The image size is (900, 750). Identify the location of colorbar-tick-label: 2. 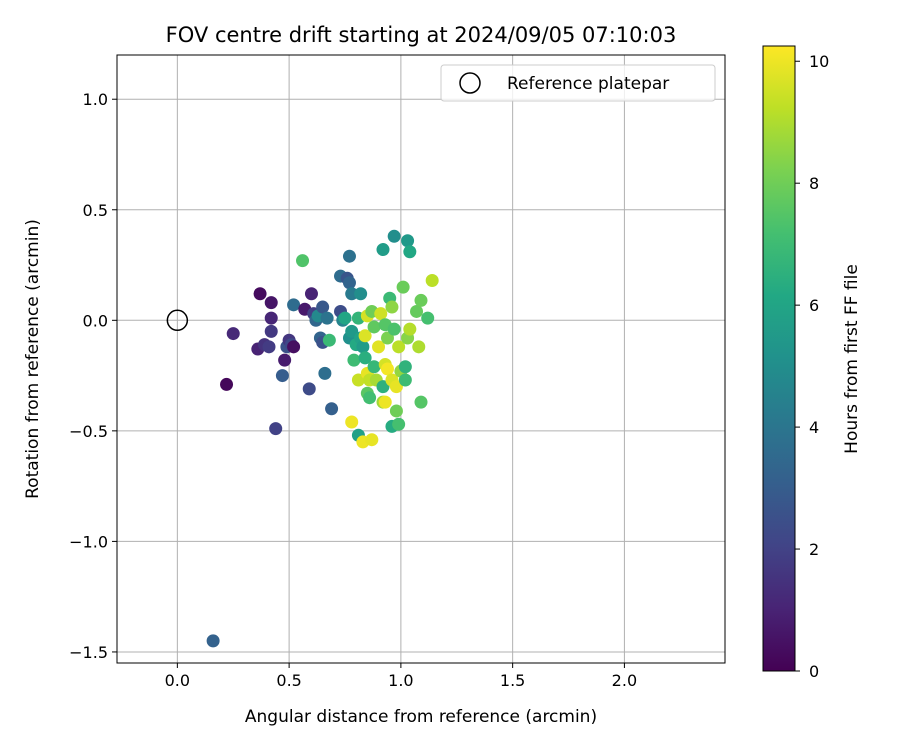
(814, 549).